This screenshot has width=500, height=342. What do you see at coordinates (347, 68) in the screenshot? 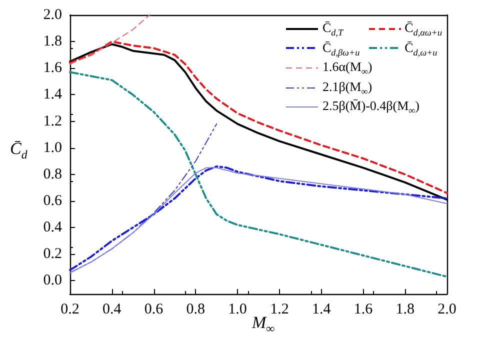
I see `legend-label: 1.6α(M$_{∞}$)` at bounding box center [347, 68].